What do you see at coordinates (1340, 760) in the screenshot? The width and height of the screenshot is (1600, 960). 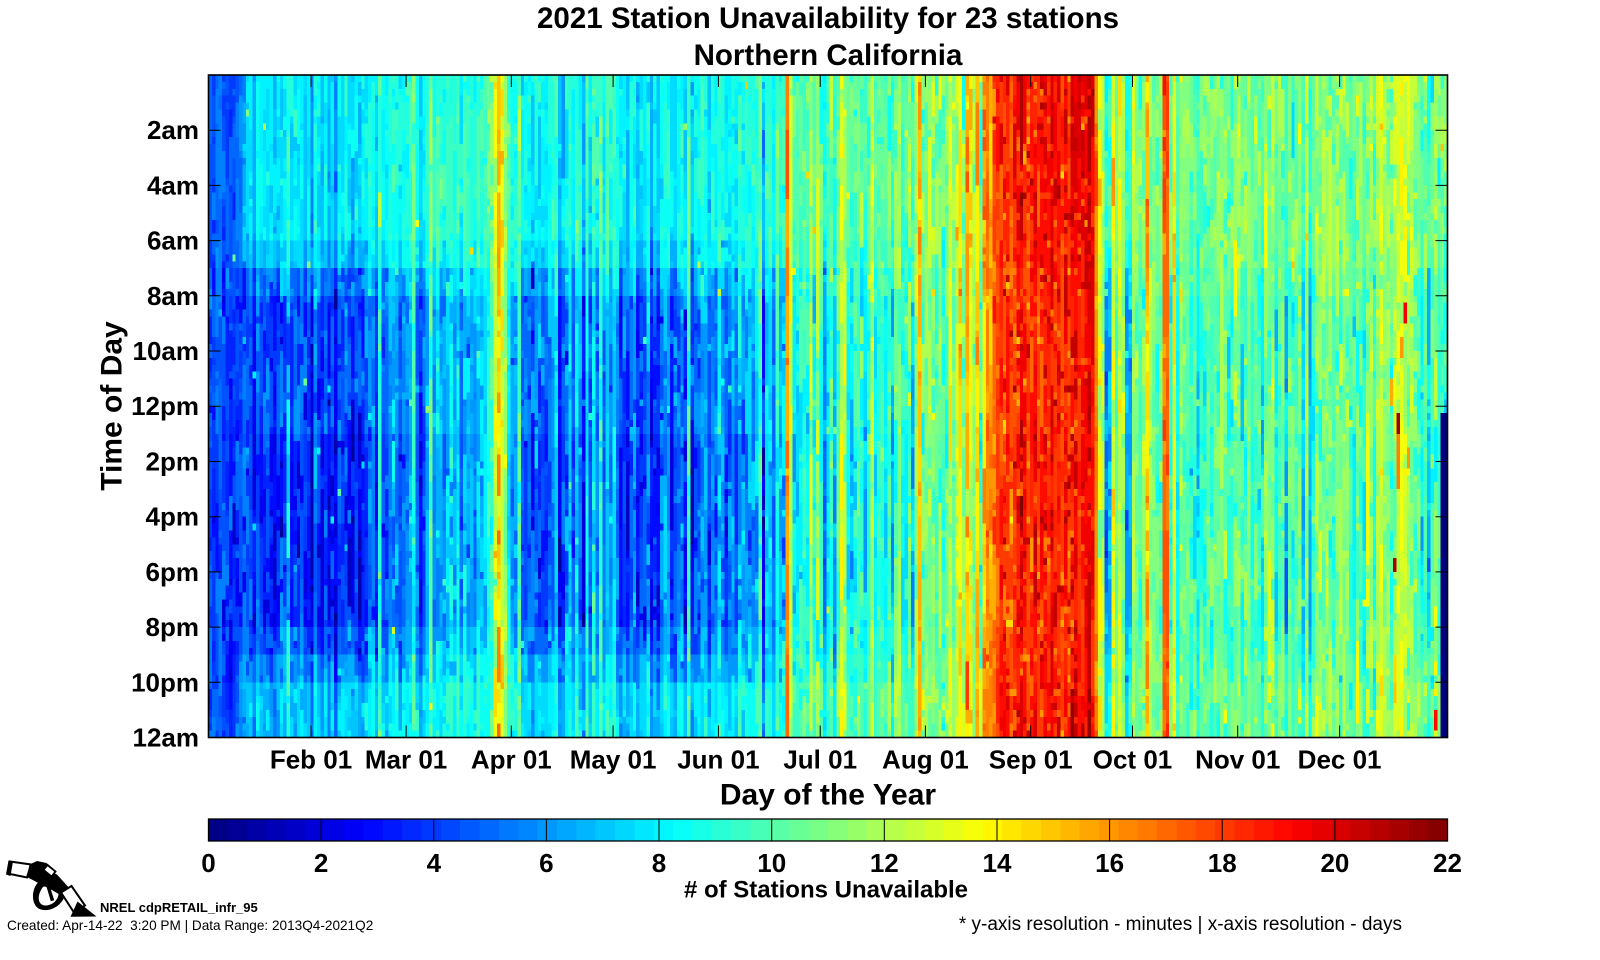 I see `svg-text: Dec 01` at bounding box center [1340, 760].